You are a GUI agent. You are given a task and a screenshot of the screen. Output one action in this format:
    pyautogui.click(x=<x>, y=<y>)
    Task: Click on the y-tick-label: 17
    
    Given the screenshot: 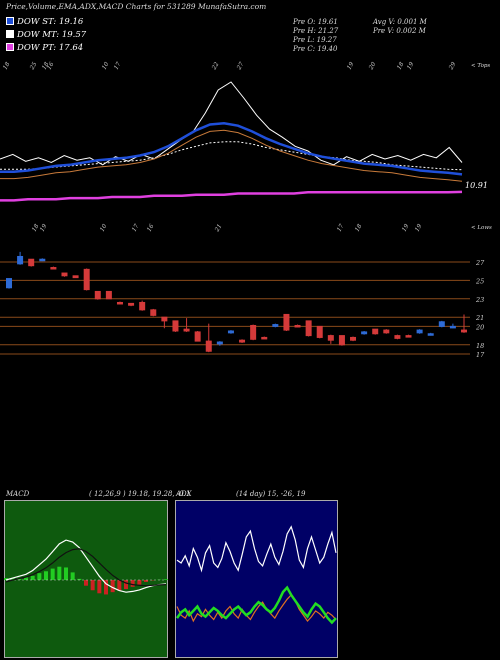 What is the action you would take?
    pyautogui.click(x=480, y=355)
    